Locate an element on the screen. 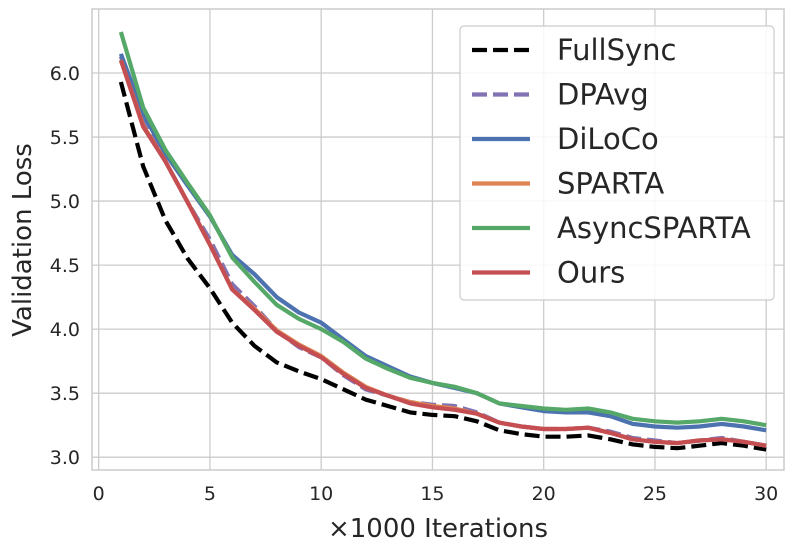  legend-label-sparta: SPARTA is located at coordinates (610, 184).